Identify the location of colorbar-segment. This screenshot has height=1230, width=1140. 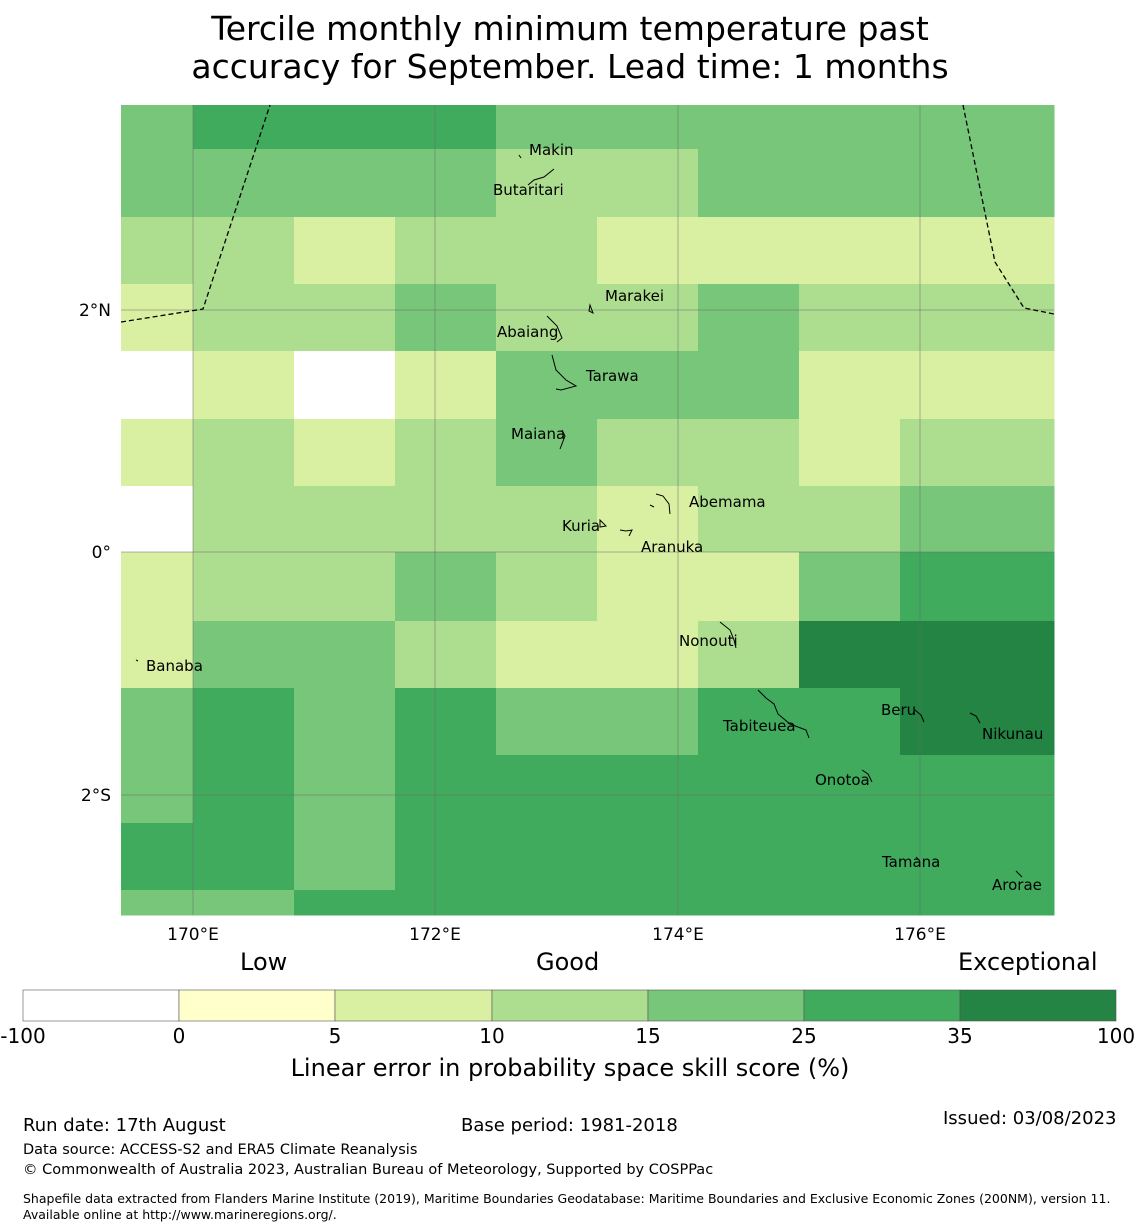
(101, 1005).